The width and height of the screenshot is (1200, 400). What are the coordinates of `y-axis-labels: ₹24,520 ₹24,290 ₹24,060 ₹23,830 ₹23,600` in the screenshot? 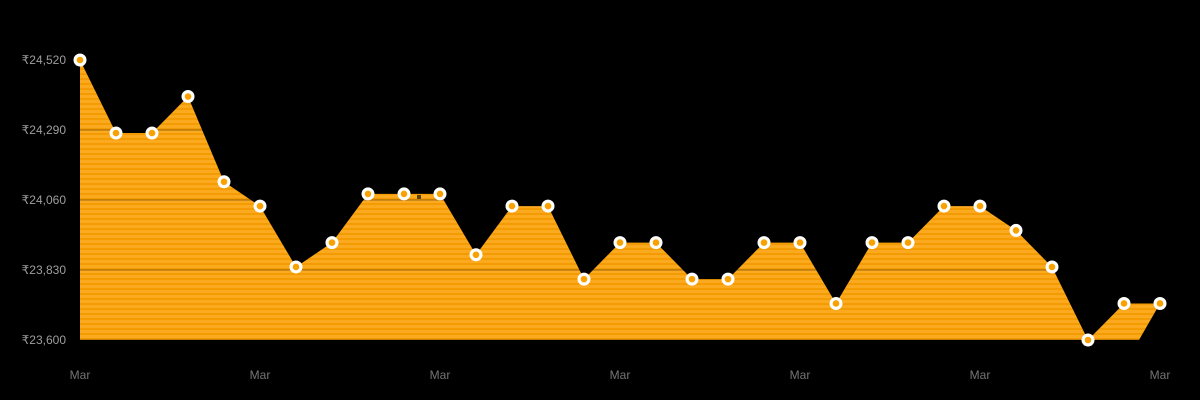 It's located at (44, 200).